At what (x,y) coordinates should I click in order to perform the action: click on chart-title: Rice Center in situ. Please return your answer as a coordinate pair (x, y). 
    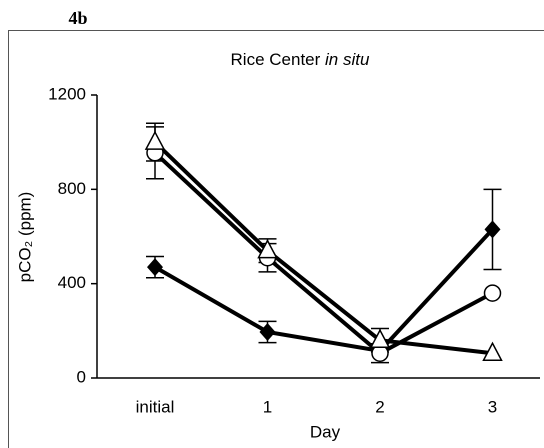
    Looking at the image, I should click on (300, 59).